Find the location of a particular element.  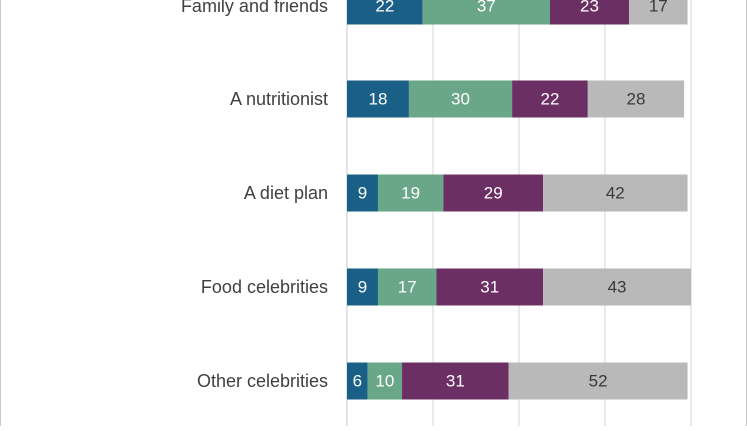

data-label: 23 is located at coordinates (589, 8).